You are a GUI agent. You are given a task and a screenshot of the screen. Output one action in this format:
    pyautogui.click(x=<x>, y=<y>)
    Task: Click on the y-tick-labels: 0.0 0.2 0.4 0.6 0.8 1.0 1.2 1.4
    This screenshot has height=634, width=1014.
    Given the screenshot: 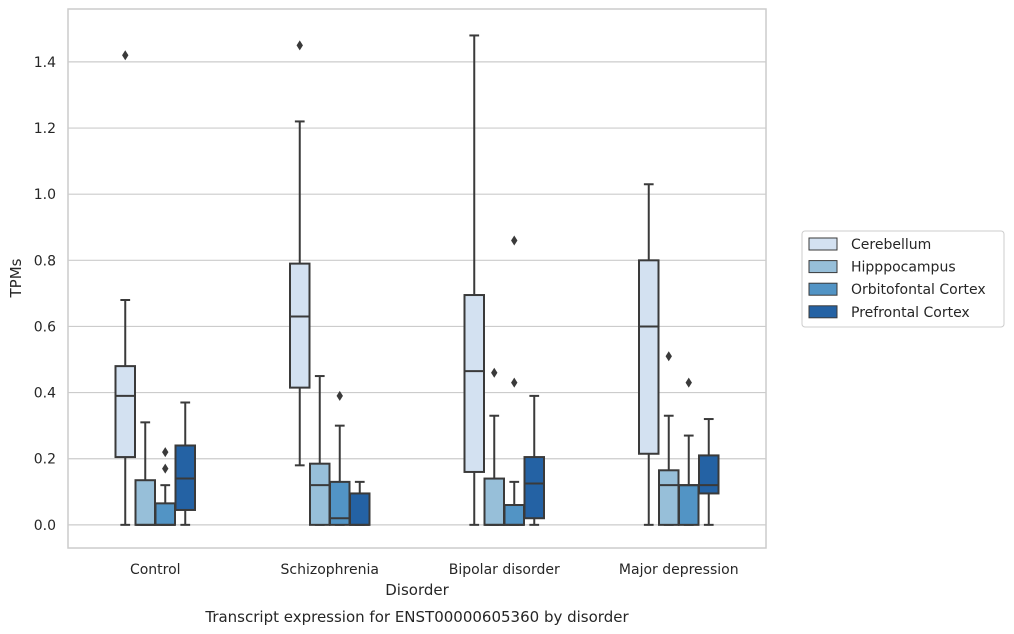 What is the action you would take?
    pyautogui.click(x=45, y=294)
    